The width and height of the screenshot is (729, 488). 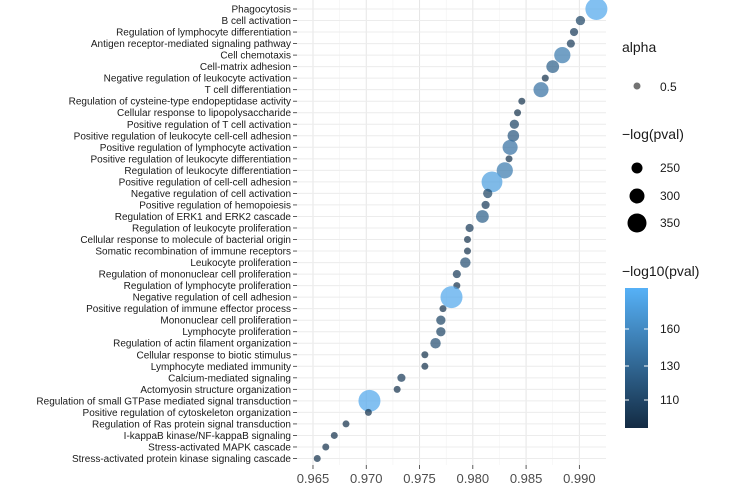 I want to click on legend-alpha: alpha 0.5, so click(x=649, y=66).